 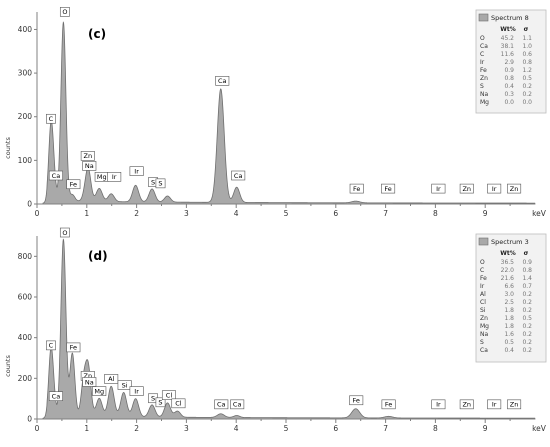 I want to click on legend-element: Zn, so click(x=484, y=318).